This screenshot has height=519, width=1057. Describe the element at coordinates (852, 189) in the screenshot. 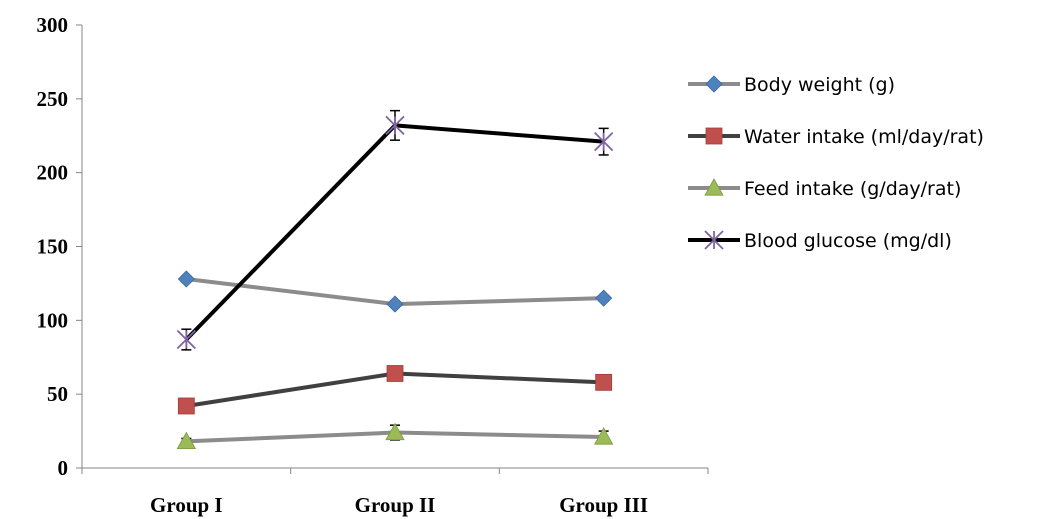

I see `legend-label: Feed intake (g/day/rat)` at that location.